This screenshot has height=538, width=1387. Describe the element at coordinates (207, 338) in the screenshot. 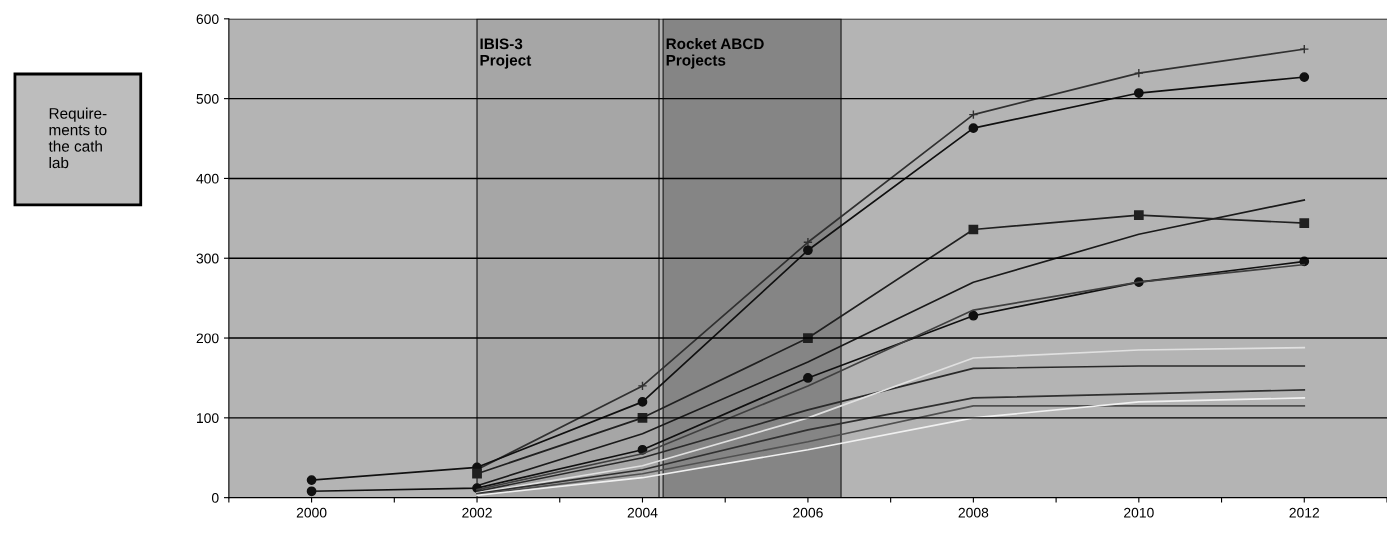

I see `y-tick-label: 200` at that location.